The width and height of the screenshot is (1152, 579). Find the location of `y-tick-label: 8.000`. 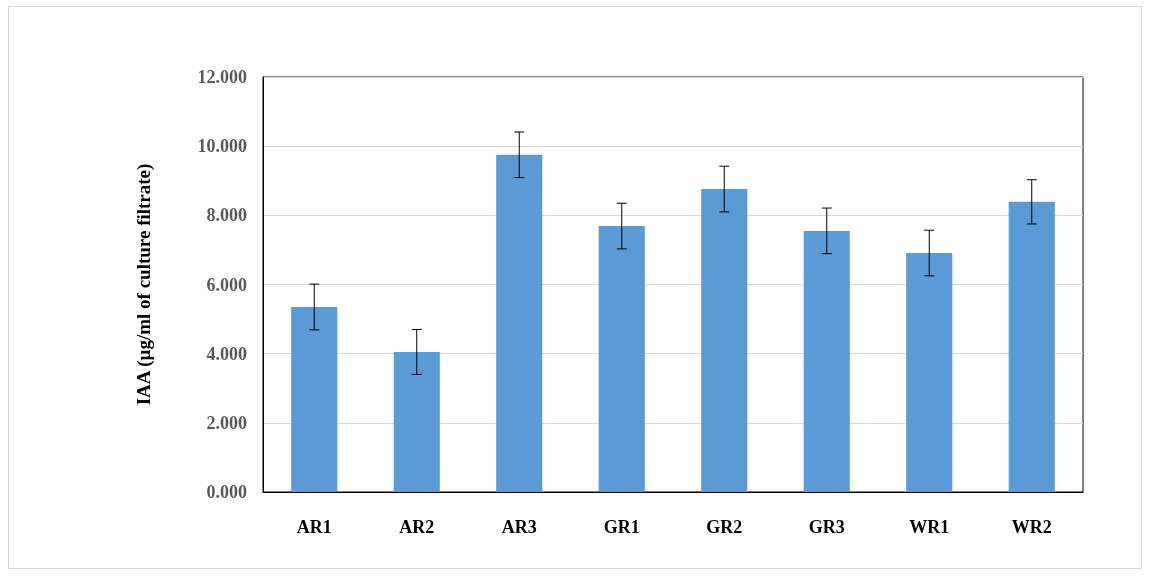

y-tick-label: 8.000 is located at coordinates (226, 215).